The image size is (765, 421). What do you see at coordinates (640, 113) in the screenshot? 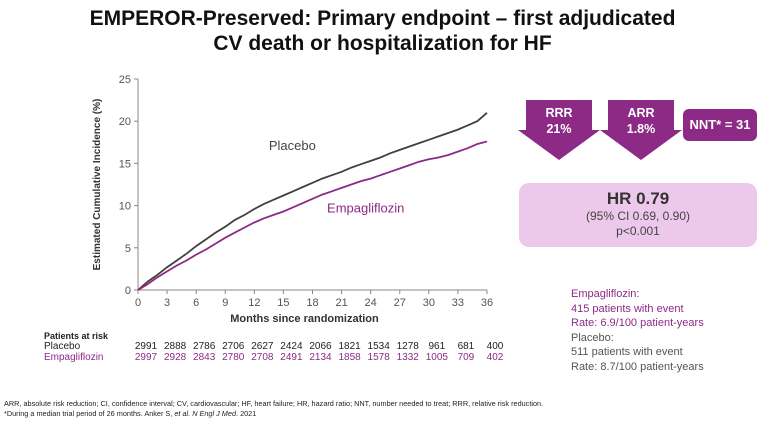
I see `arr-label: ARR` at bounding box center [640, 113].